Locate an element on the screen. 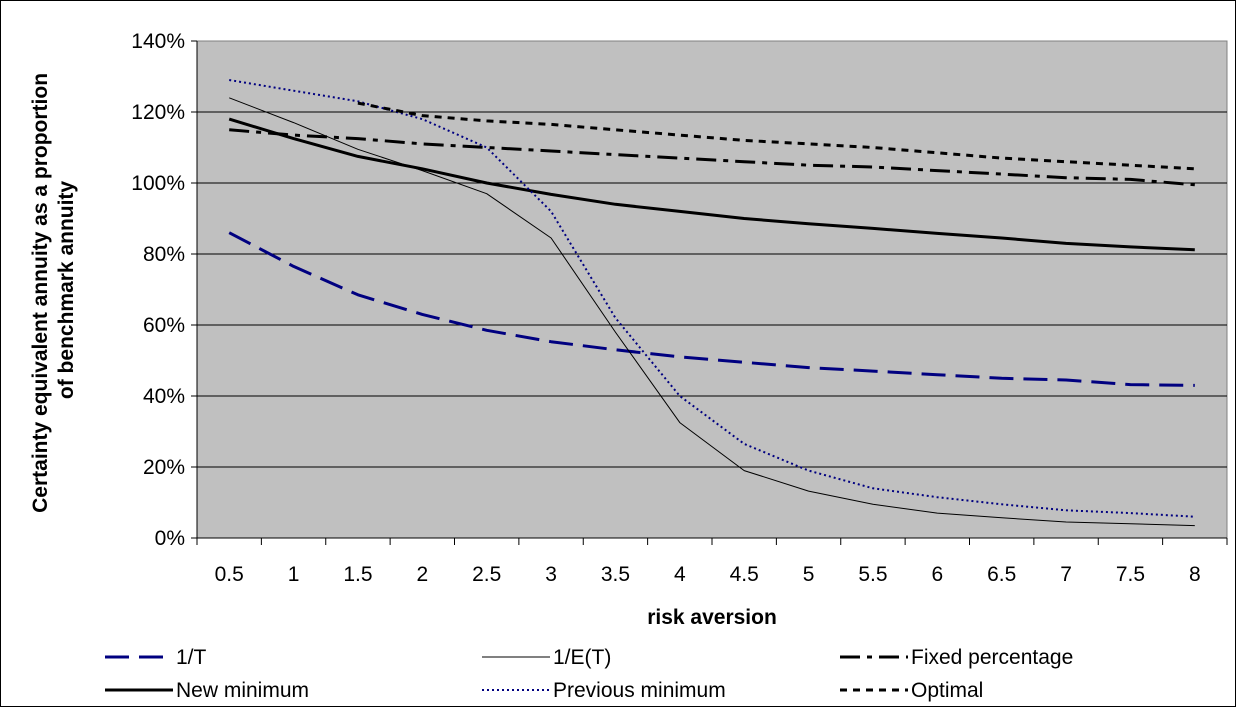  x-tick-labels: 0.5 1 1.5 2 2.5 3 3.5 4 4.5 5 5.5 6 6.5 7 7.5 8 is located at coordinates (708, 574).